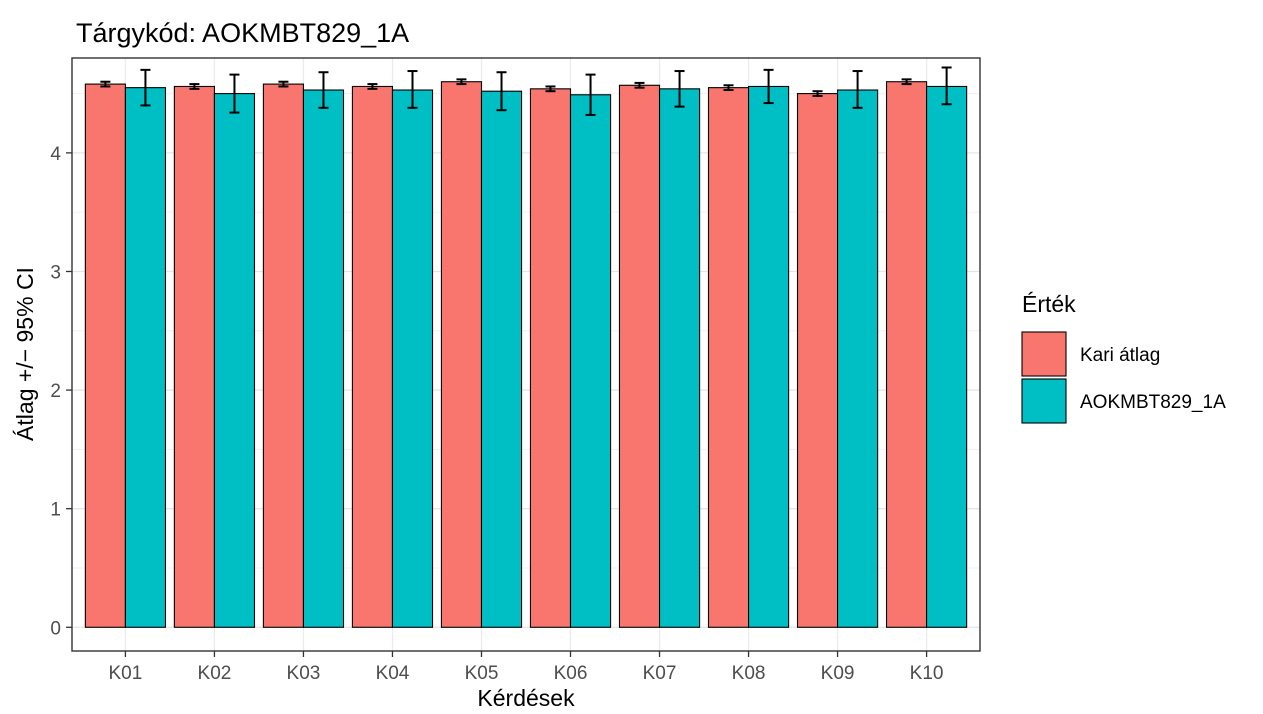  Describe the element at coordinates (946, 86) in the screenshot. I see `error-bar-course-k10` at that location.